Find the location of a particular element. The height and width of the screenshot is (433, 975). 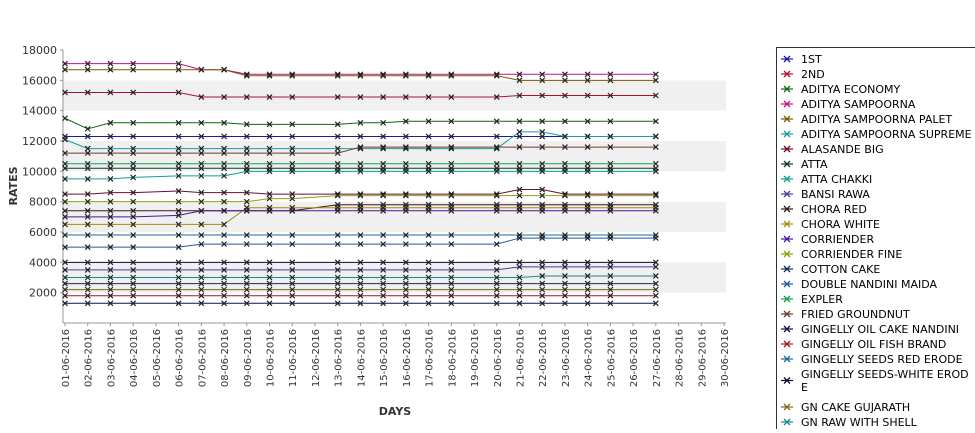

x-tick-label: 24-06-2016 is located at coordinates (589, 358).